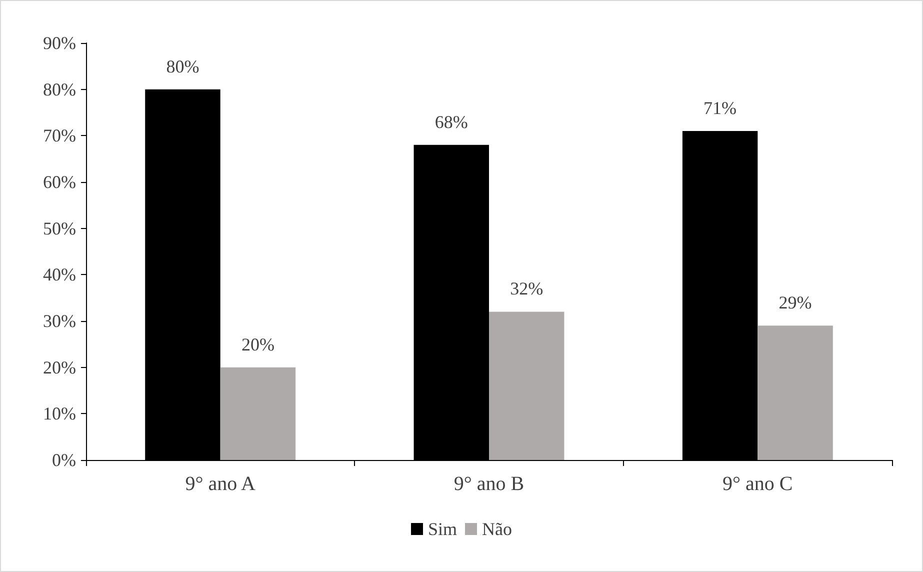 This screenshot has height=572, width=923. What do you see at coordinates (720, 108) in the screenshot?
I see `data-label: 71%` at bounding box center [720, 108].